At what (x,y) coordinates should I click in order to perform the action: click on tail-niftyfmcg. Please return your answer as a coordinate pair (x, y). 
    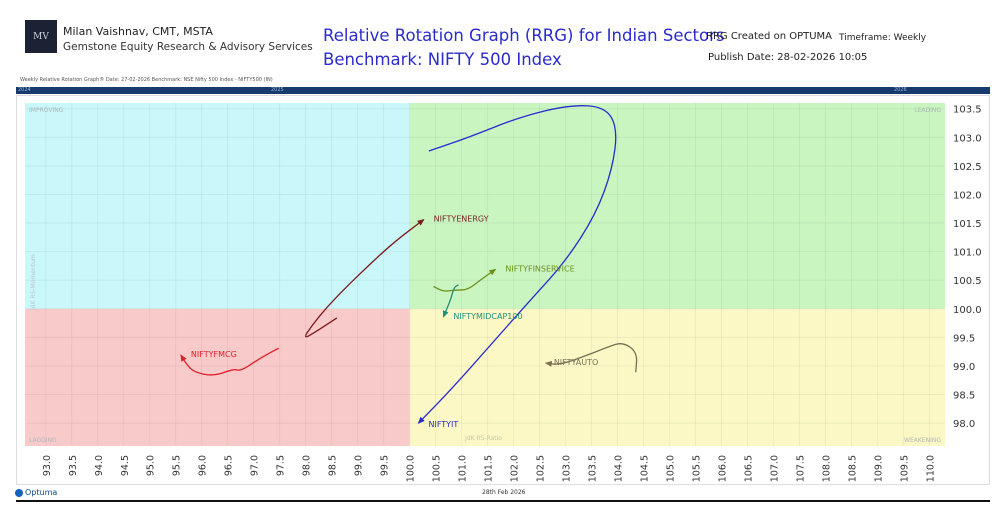
    Looking at the image, I should click on (229, 361).